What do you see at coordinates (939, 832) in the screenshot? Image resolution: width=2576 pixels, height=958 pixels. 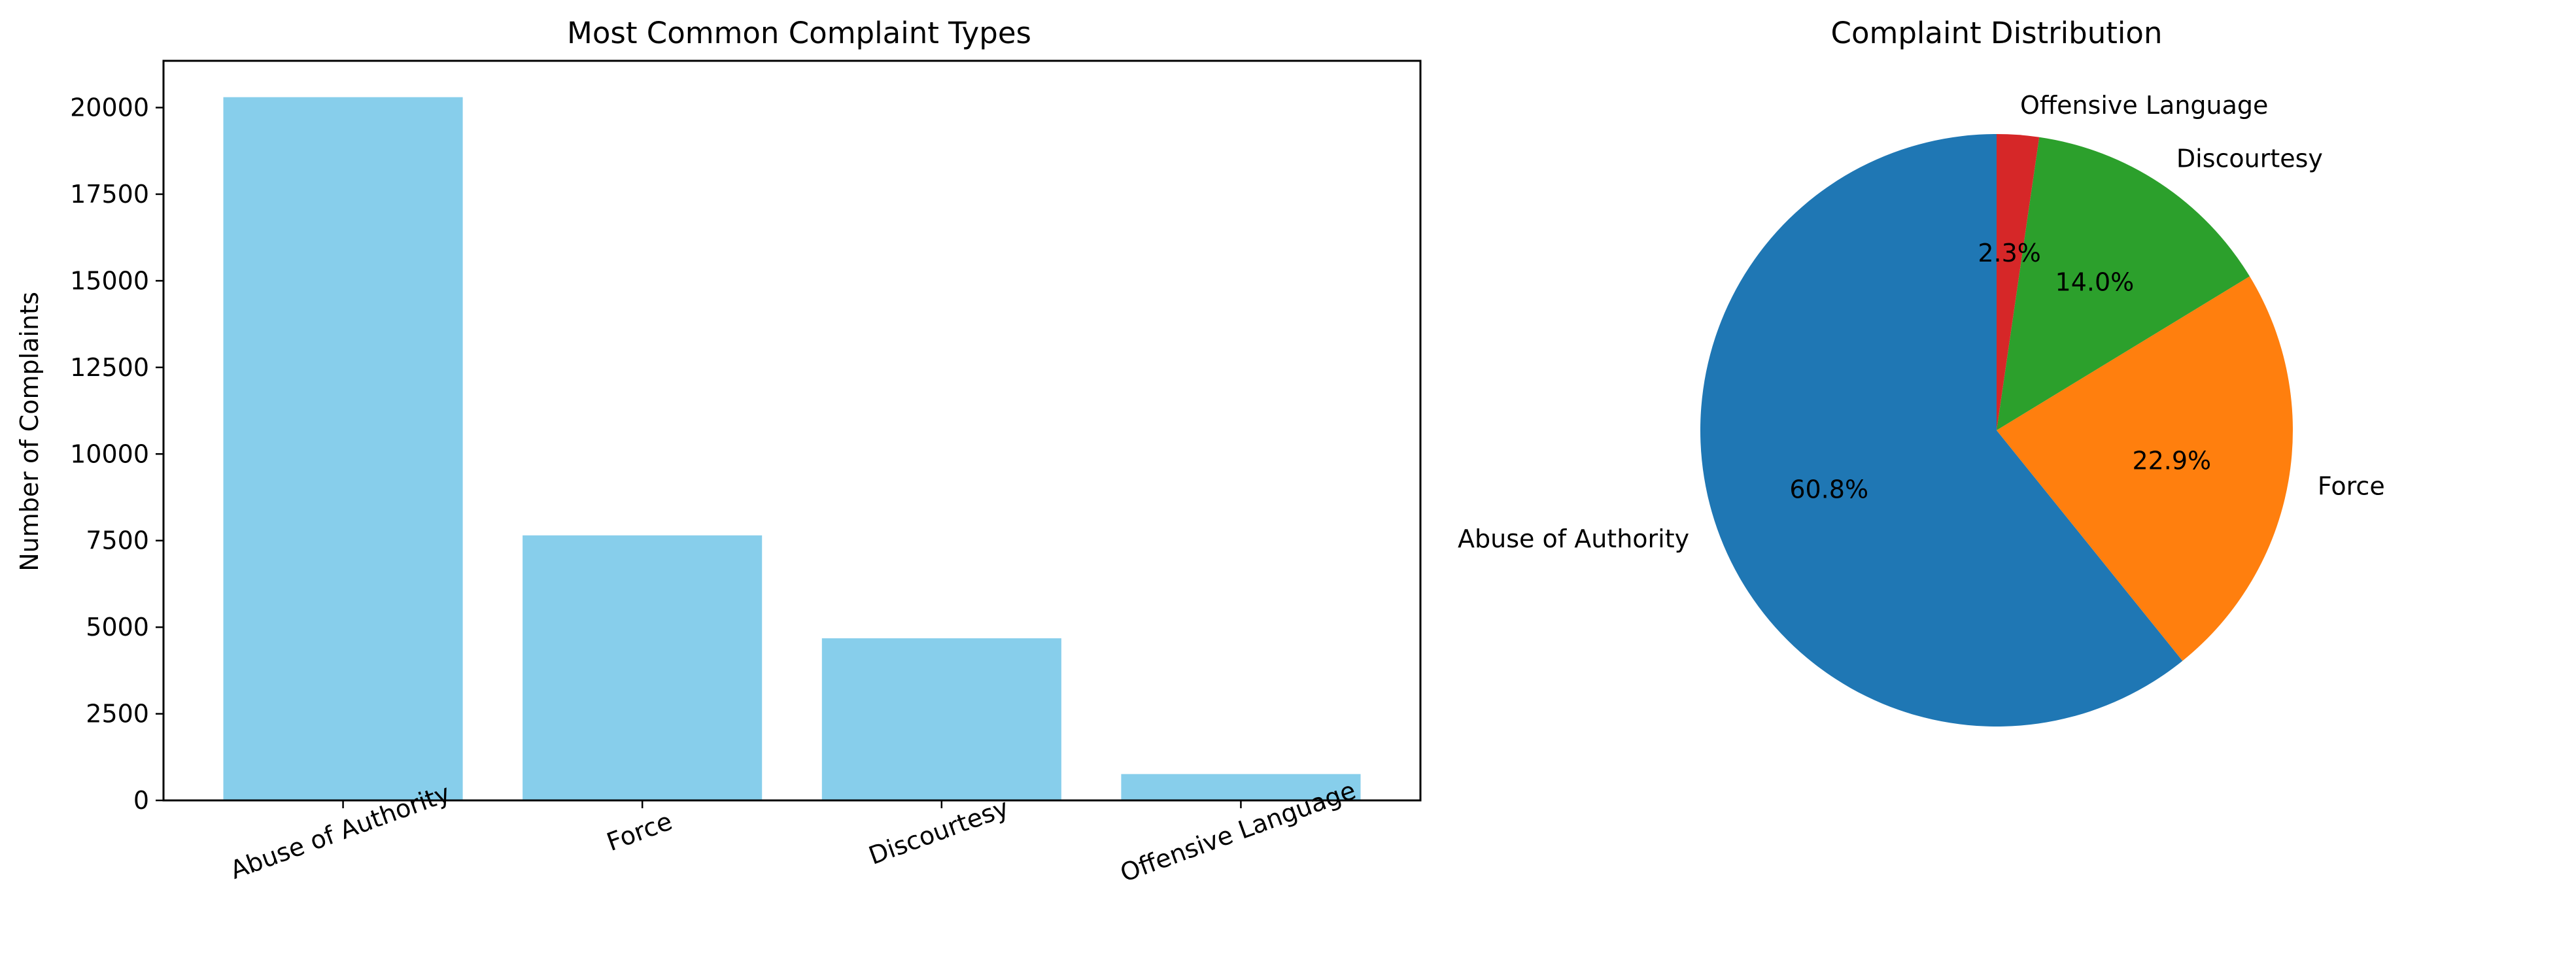 I see `x-tick-label: Discourtesy` at bounding box center [939, 832].